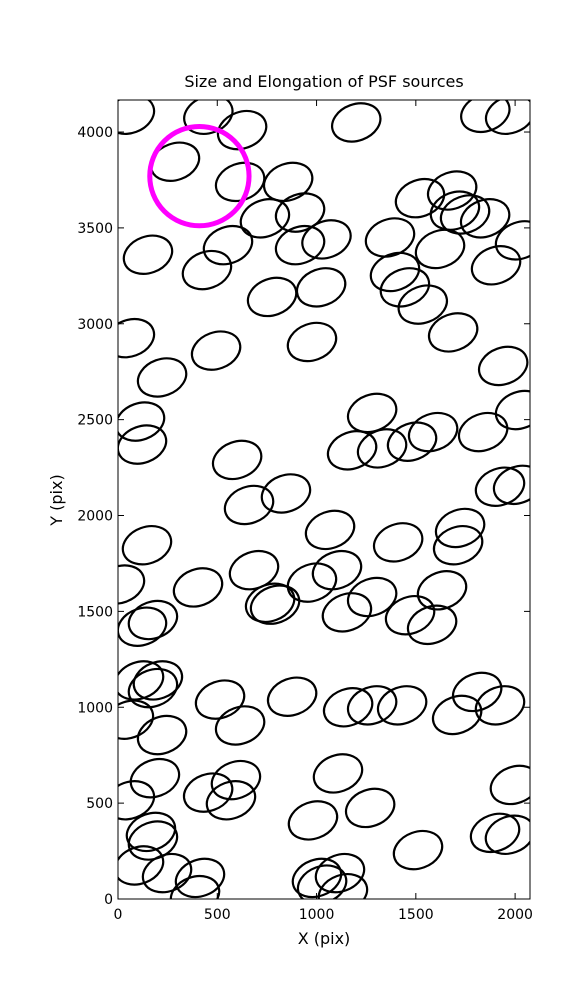 The height and width of the screenshot is (1004, 588). What do you see at coordinates (95, 421) in the screenshot?
I see `y-tick-label: 2500` at bounding box center [95, 421].